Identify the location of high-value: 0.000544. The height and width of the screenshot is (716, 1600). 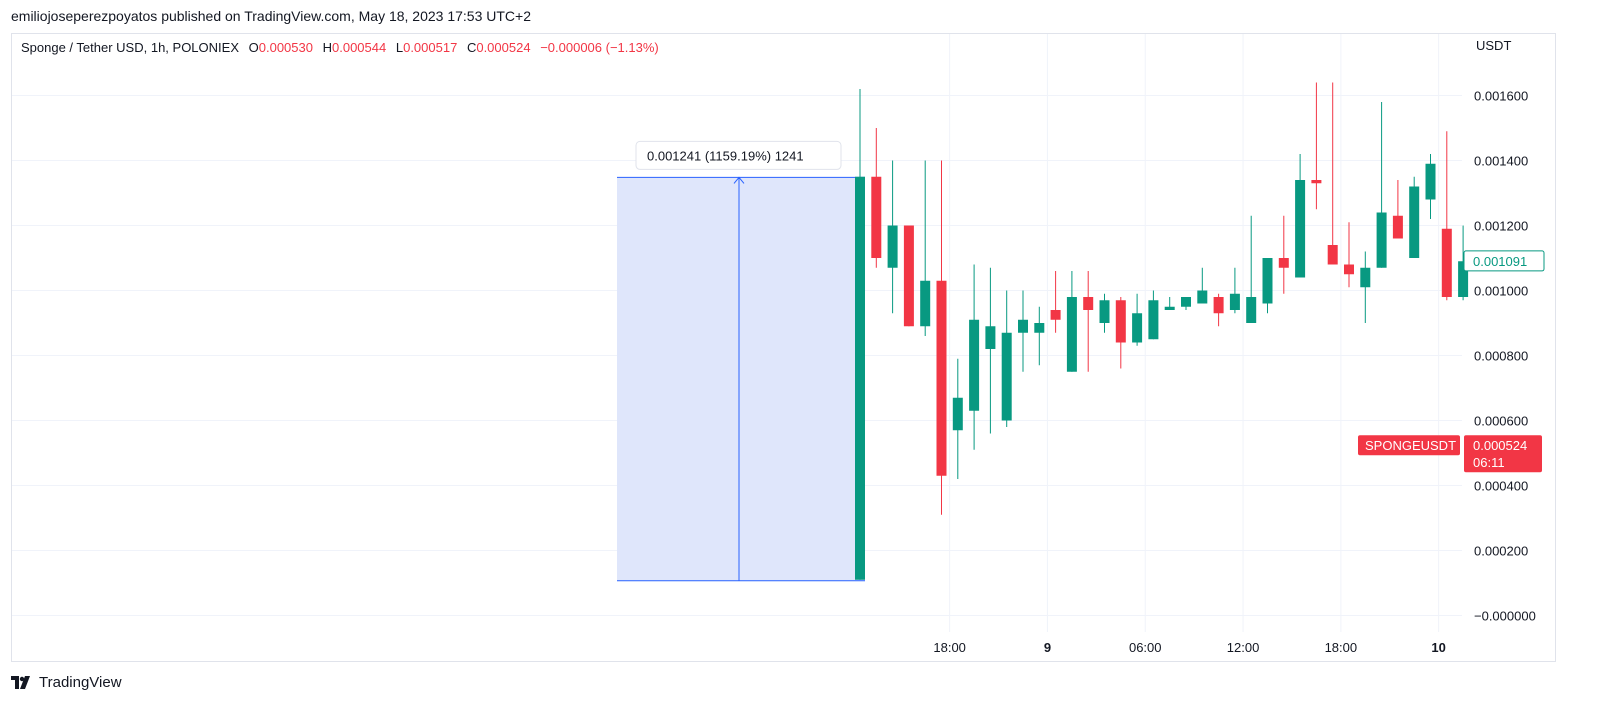
(359, 47).